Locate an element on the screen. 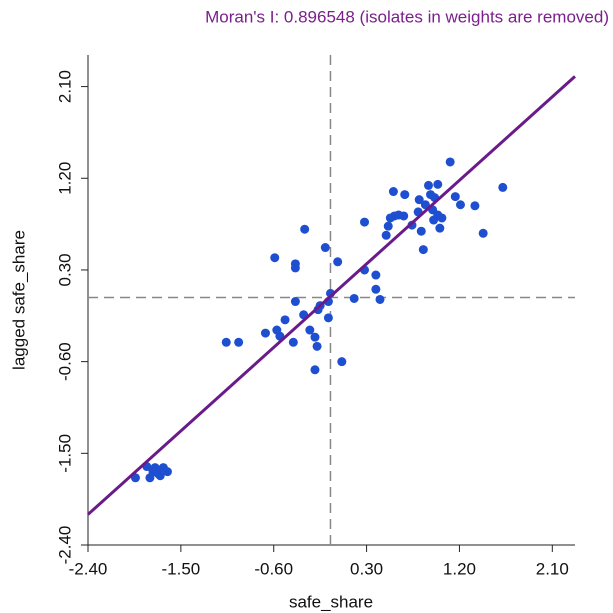 This screenshot has height=613, width=613. x-axis-title: safe_share is located at coordinates (331, 601).